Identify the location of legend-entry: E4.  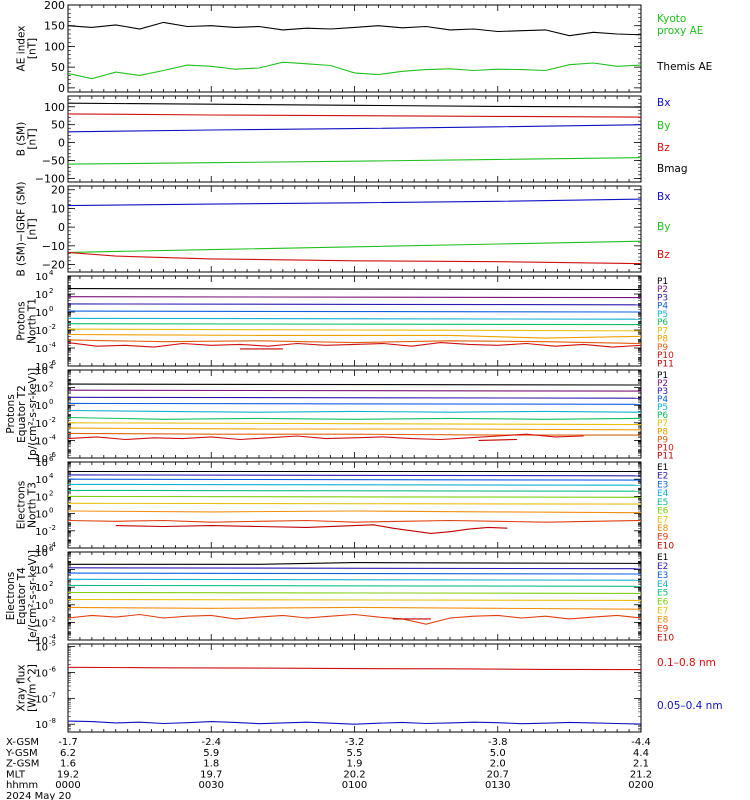
(663, 494).